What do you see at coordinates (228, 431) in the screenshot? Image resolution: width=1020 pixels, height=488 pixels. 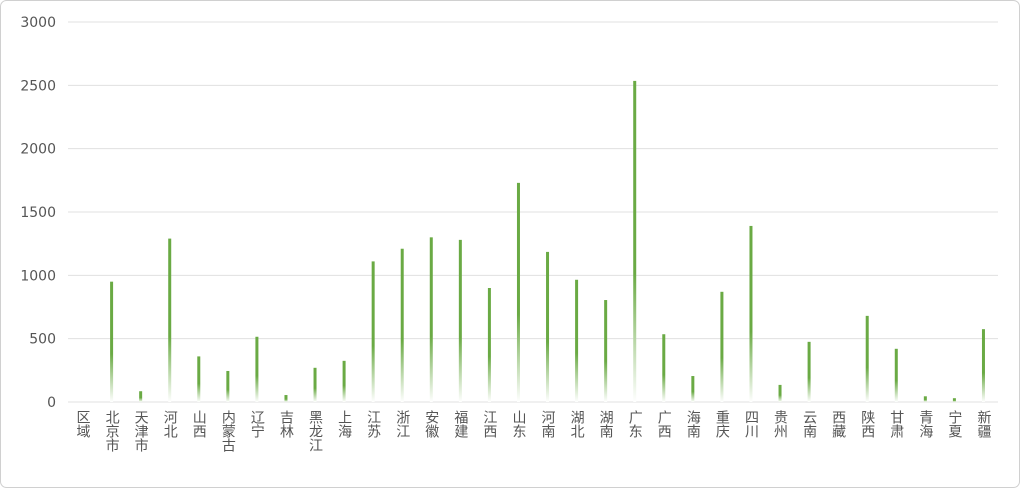 I see `x-tick-label: 内蒙古` at bounding box center [228, 431].